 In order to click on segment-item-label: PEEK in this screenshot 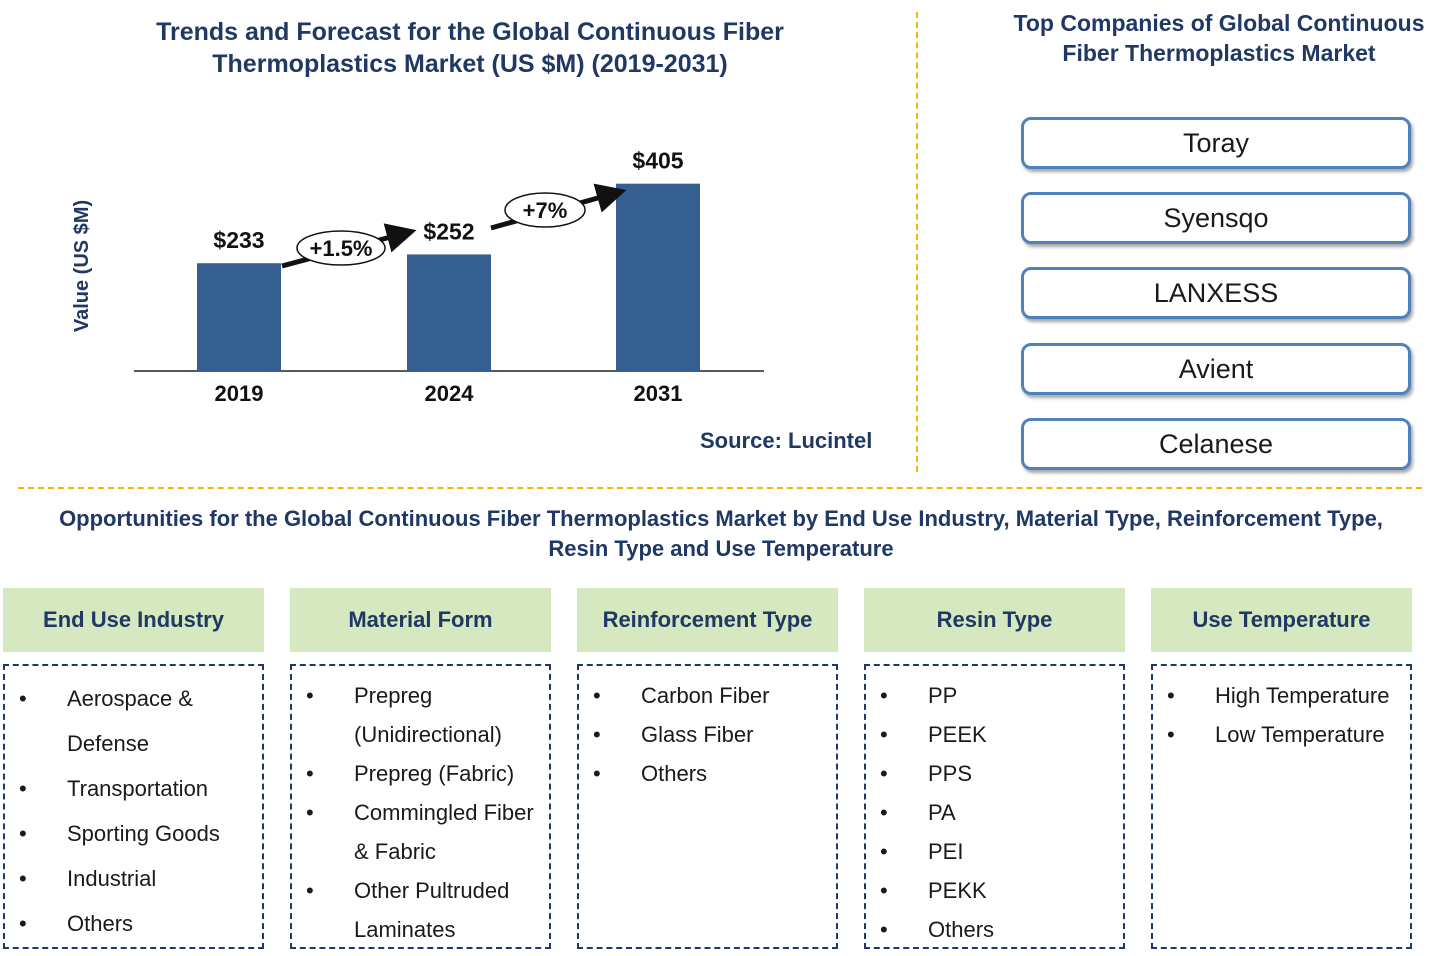, I will do `click(957, 734)`.